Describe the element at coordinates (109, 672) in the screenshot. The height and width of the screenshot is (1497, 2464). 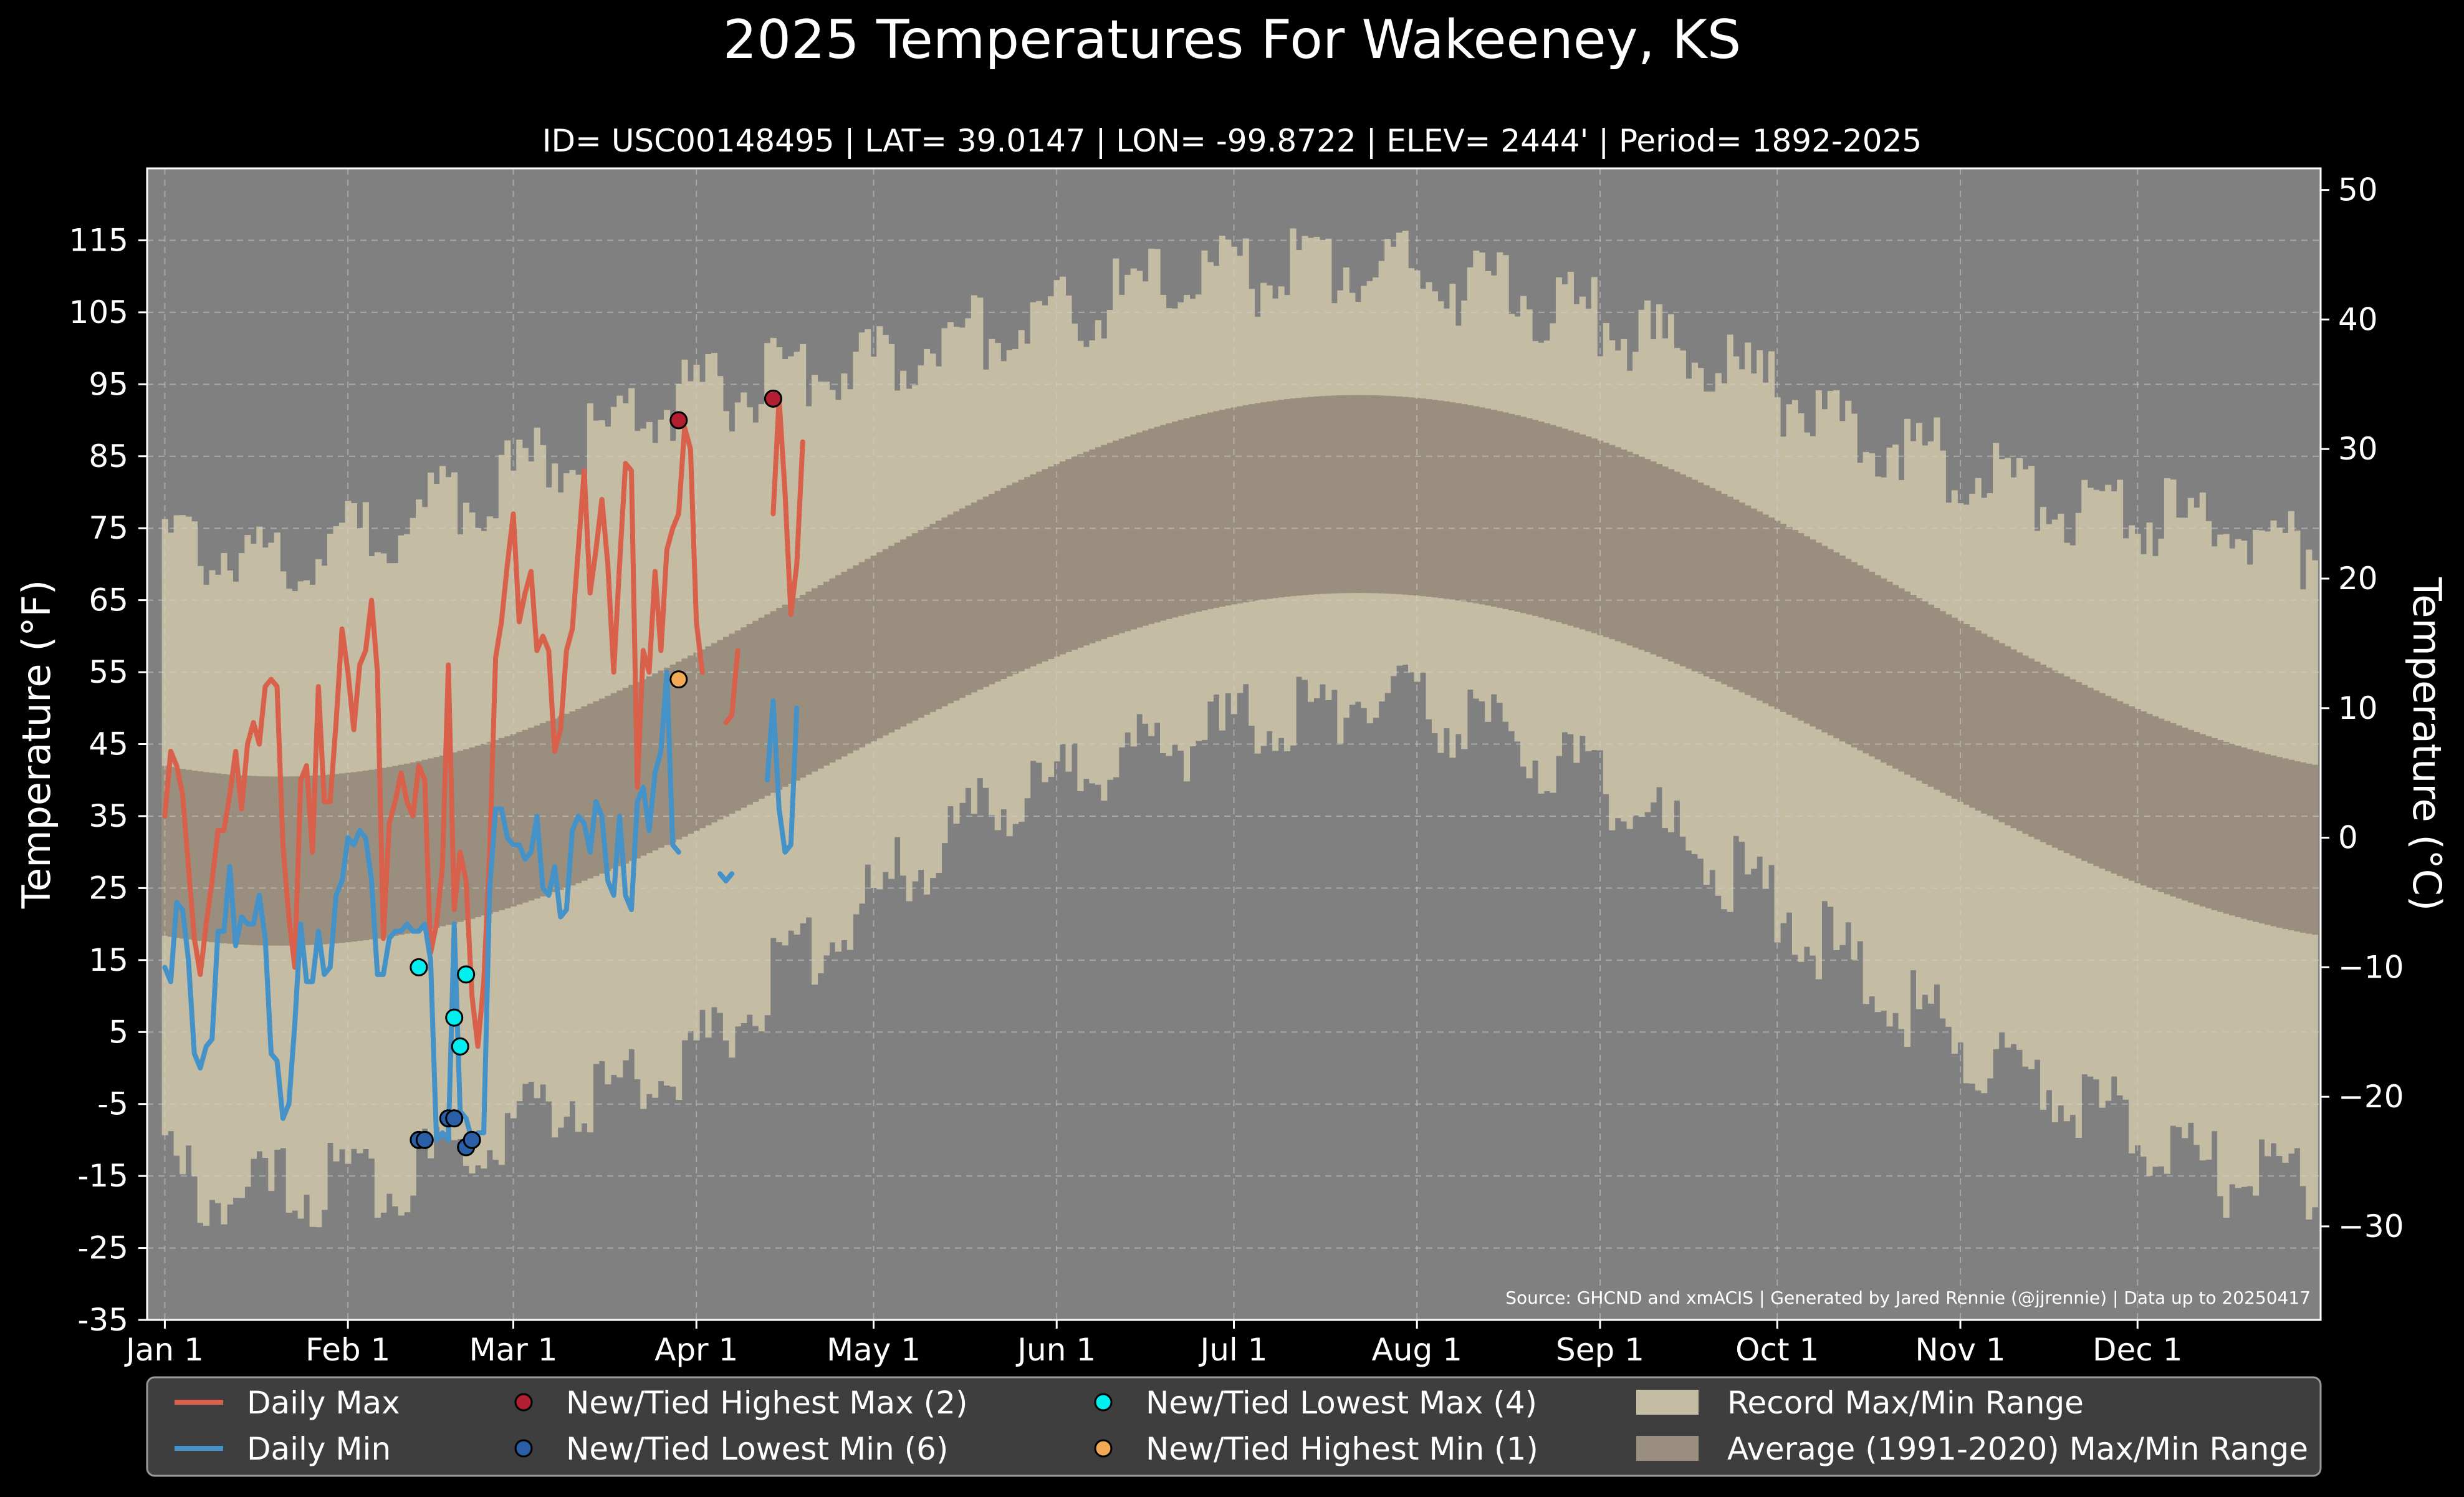
I see `y-tick-label-f: 55` at that location.